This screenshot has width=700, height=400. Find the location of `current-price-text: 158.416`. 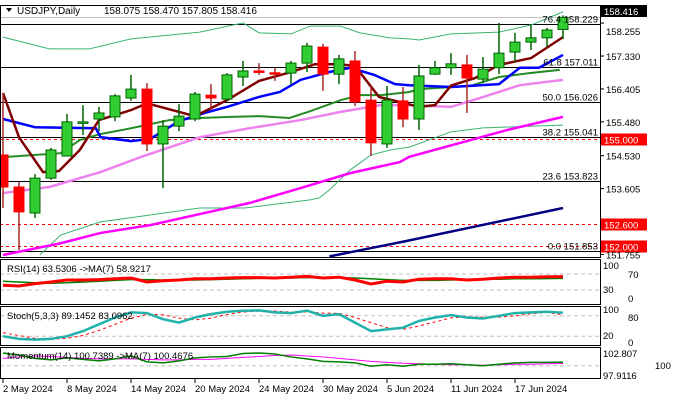

current-price-text: 158.416 is located at coordinates (621, 12).